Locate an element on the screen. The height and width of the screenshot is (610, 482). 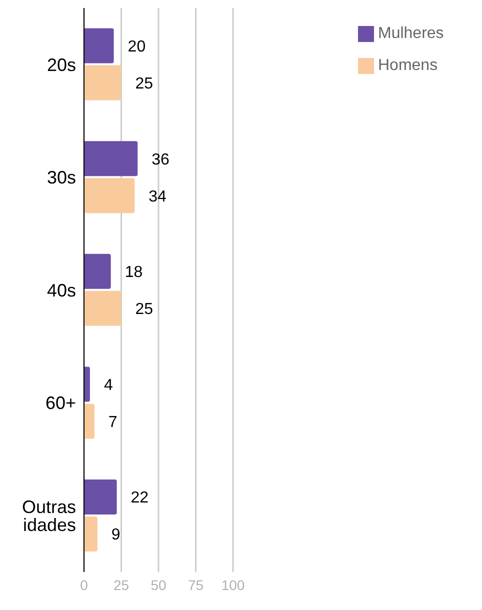
data-label: 36 is located at coordinates (161, 159).